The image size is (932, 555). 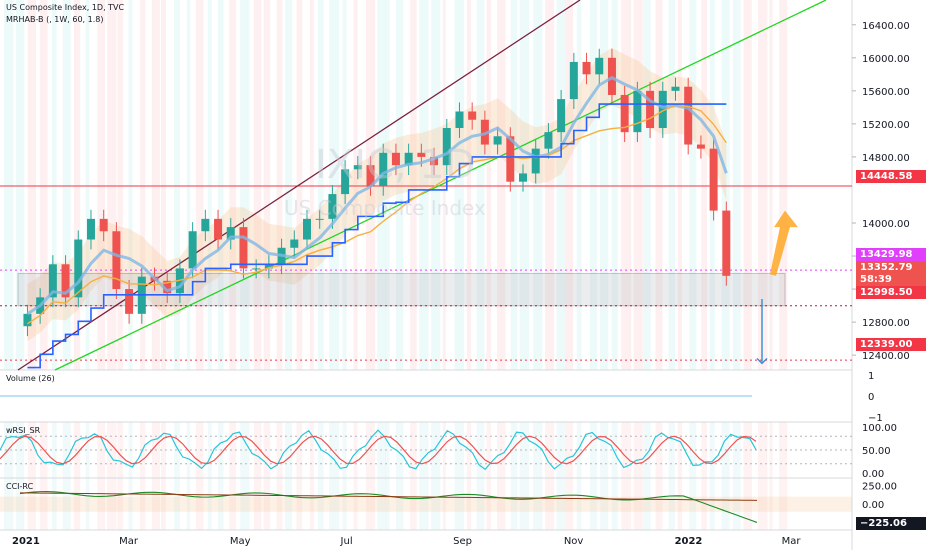 What do you see at coordinates (891, 279) in the screenshot?
I see `bar-countdown-tag: 58:39` at bounding box center [891, 279].